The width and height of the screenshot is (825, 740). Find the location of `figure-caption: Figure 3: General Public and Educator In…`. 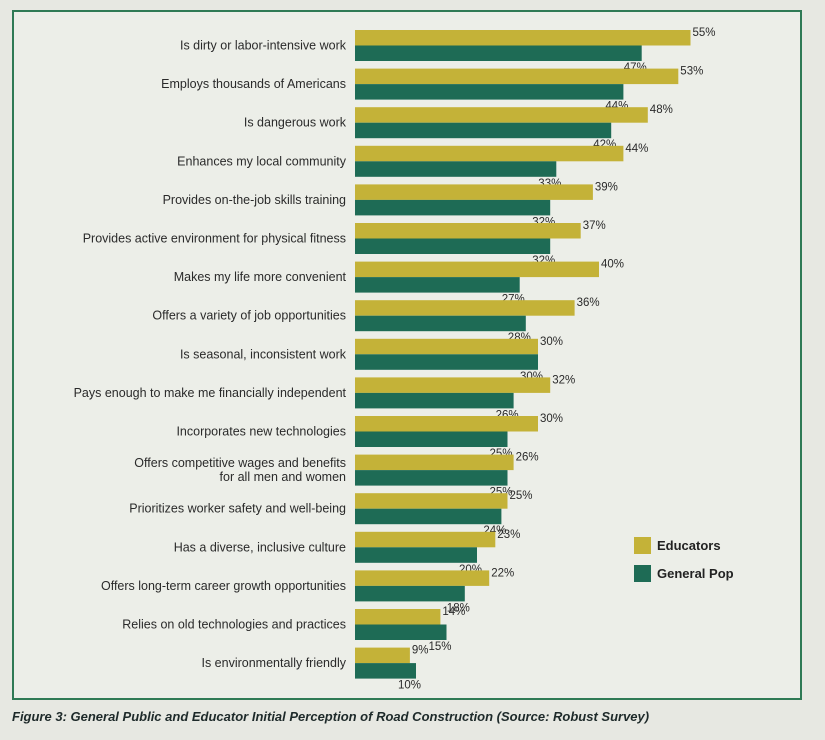

figure-caption: Figure 3: General Public and Educator In… is located at coordinates (331, 716).